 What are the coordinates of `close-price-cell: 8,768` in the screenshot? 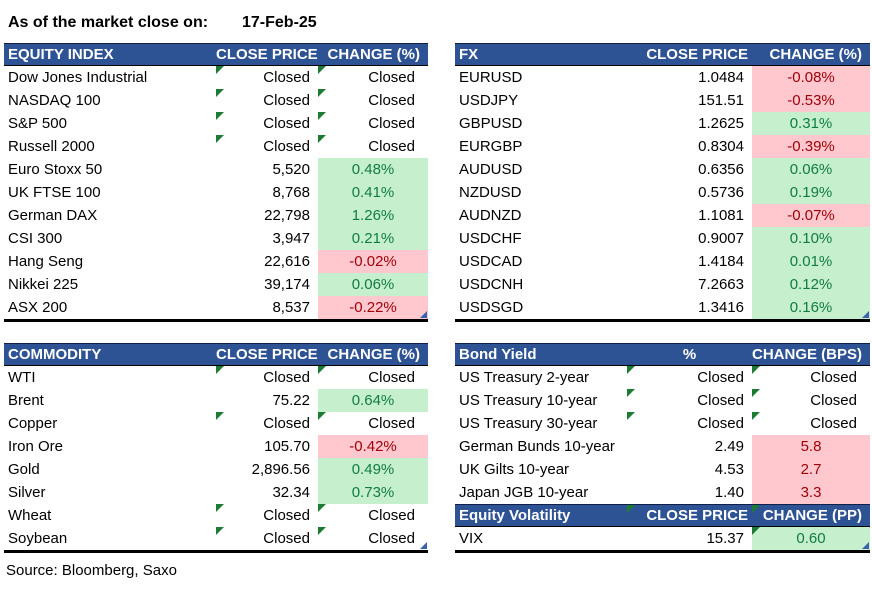 It's located at (291, 192).